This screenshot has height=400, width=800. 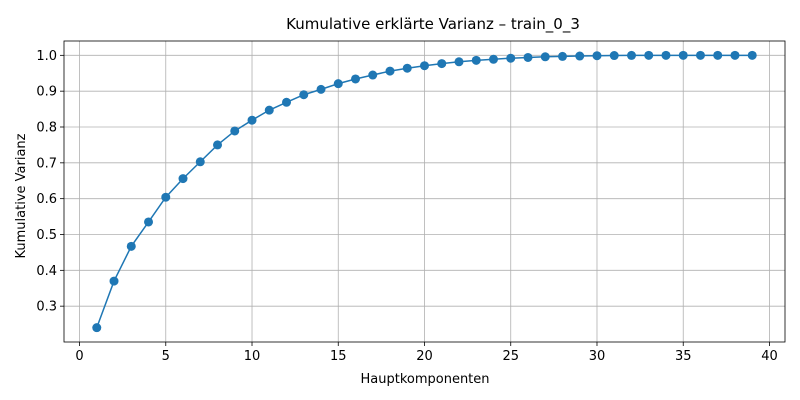 I want to click on y-tick-label: 0.4, so click(x=46, y=271).